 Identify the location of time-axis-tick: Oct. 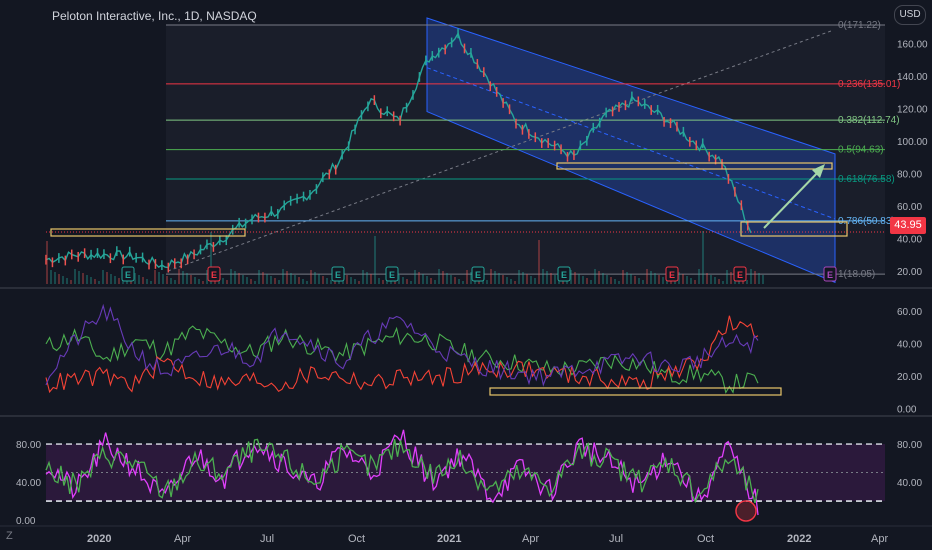
(705, 539).